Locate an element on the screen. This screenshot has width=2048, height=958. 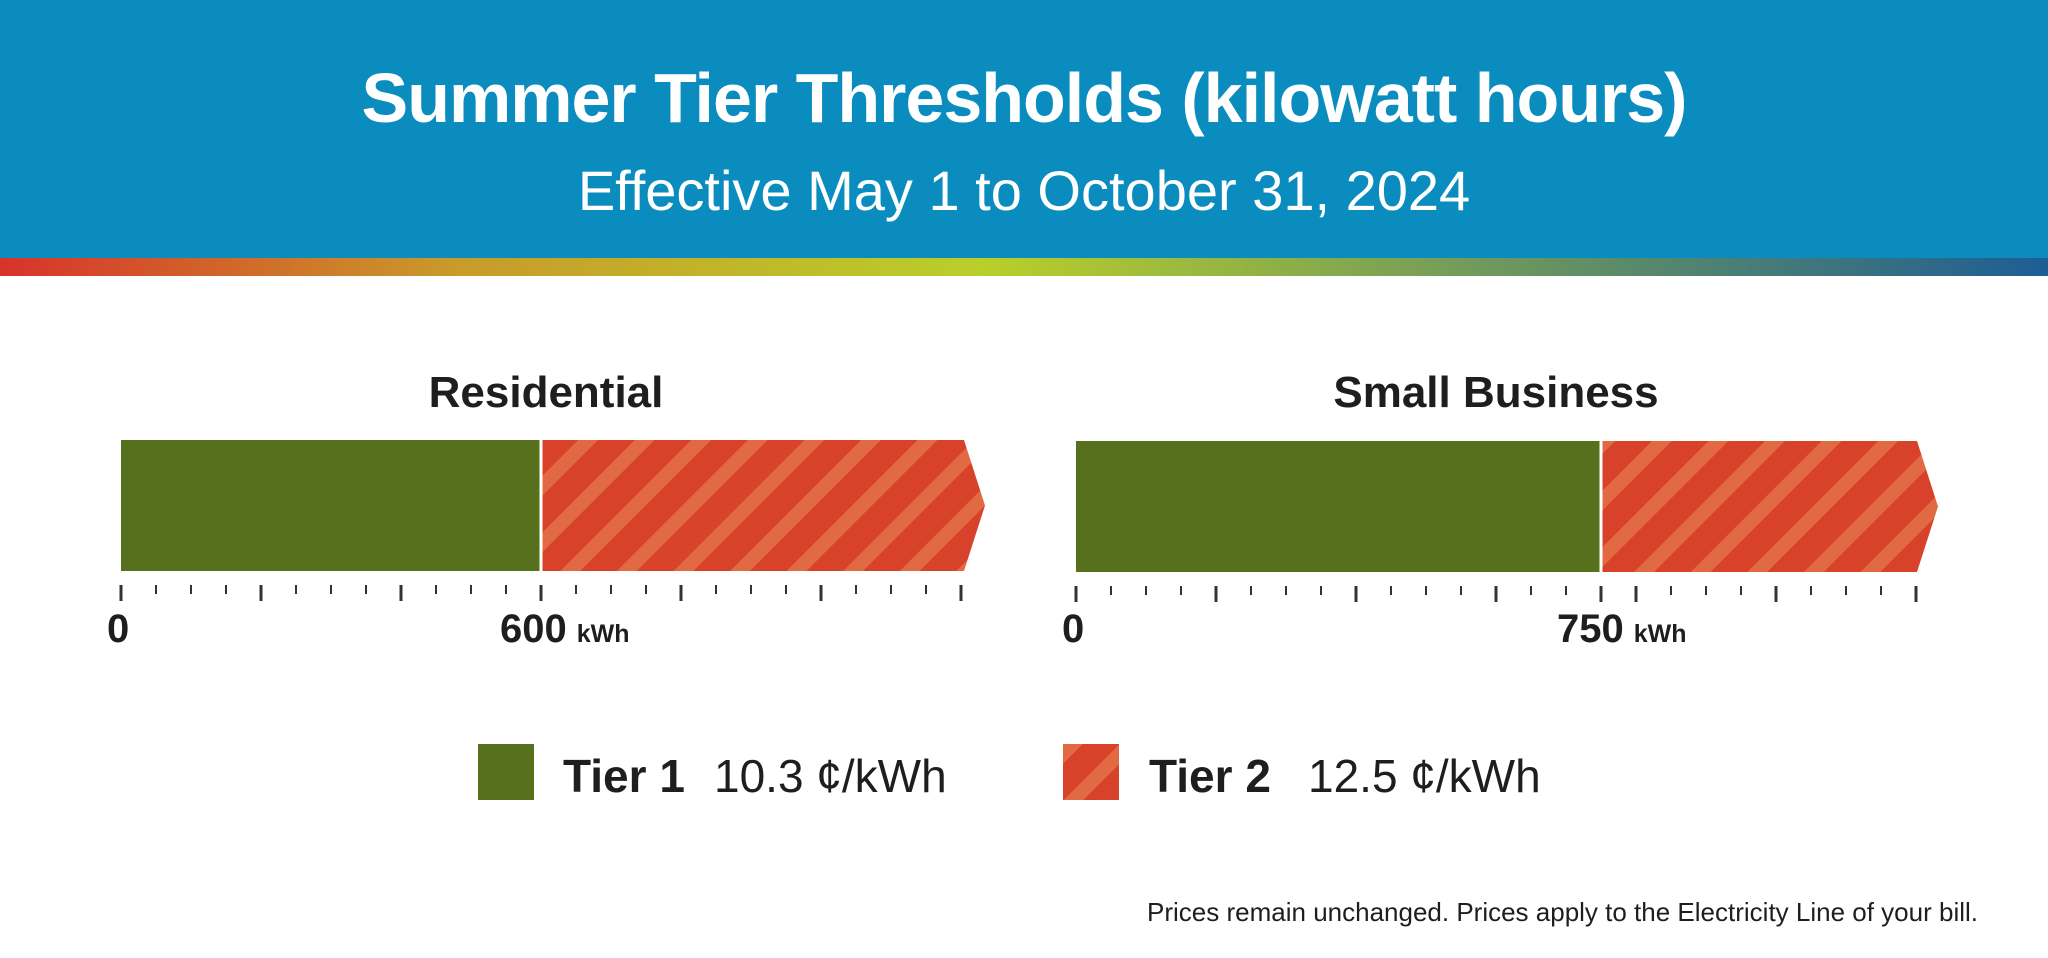
threshold-label-small-business: 750 kWh is located at coordinates (1622, 629).